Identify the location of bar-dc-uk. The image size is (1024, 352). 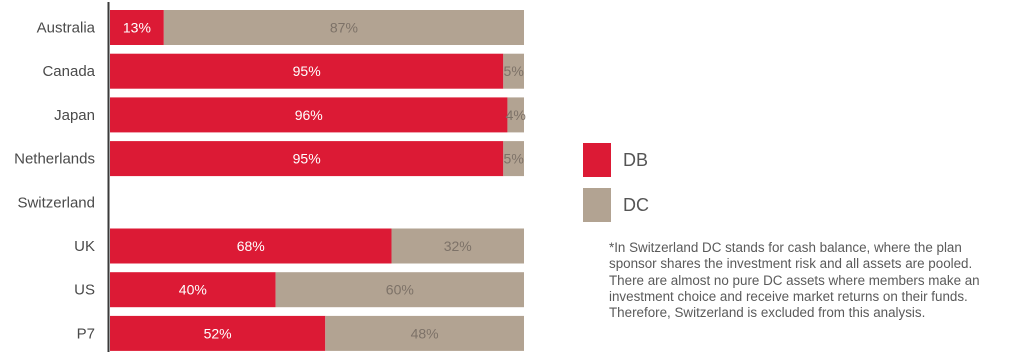
(457, 246).